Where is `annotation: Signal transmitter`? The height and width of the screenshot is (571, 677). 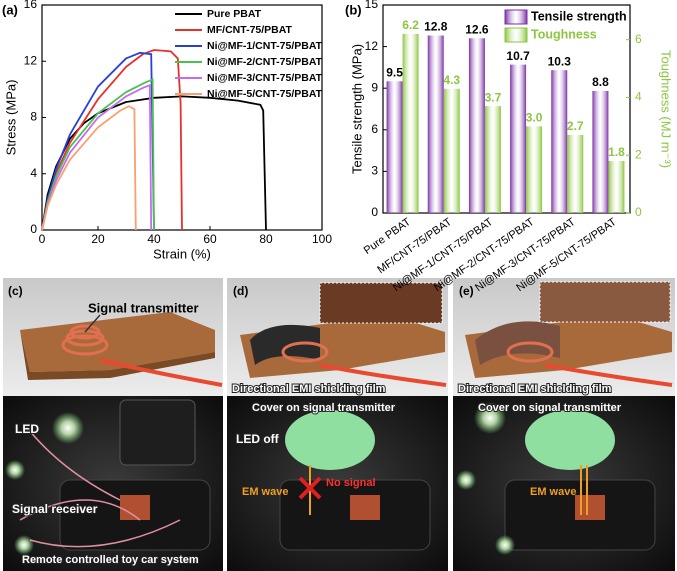
annotation: Signal transmitter is located at coordinates (143, 307).